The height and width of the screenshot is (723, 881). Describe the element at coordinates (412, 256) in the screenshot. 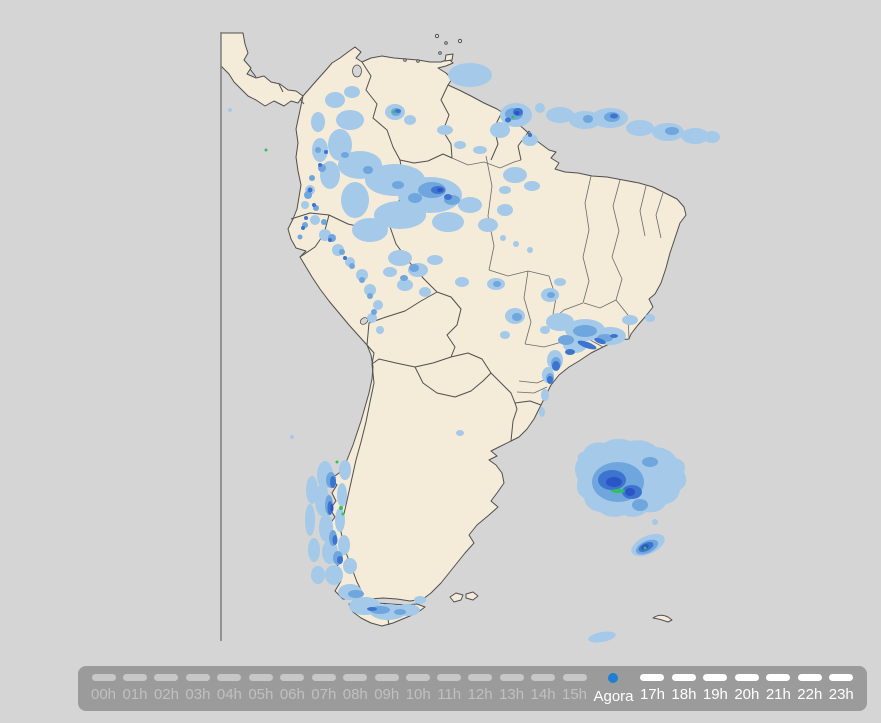

I see `border-peru-brazil` at that location.